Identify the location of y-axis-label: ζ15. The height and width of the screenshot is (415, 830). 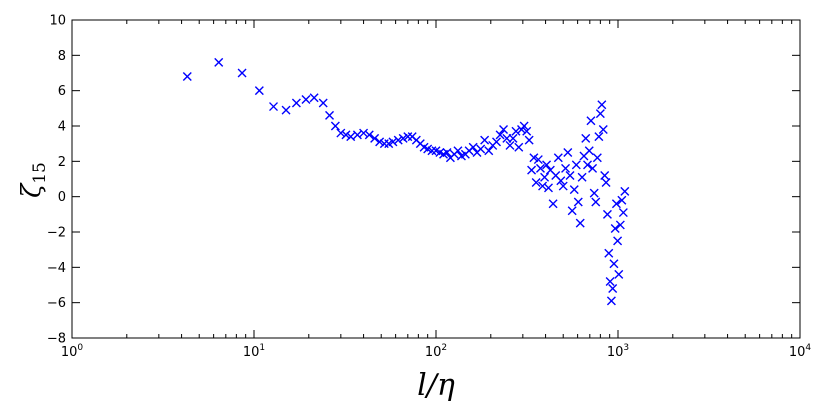
(33, 180).